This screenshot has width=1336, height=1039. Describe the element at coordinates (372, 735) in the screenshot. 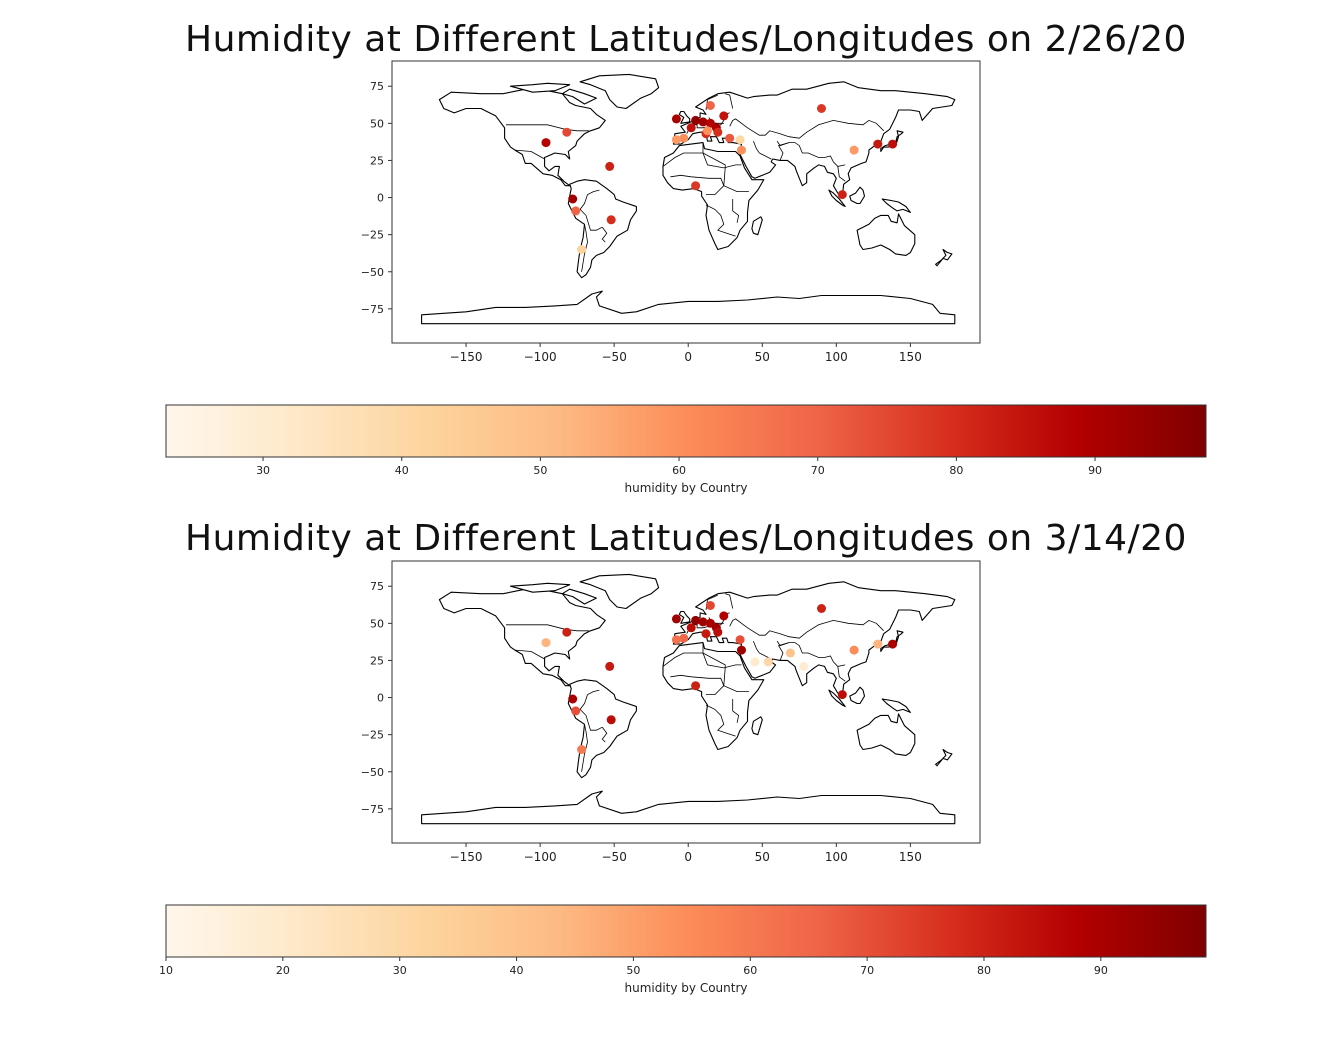

I see `y-tick-label: −25` at that location.